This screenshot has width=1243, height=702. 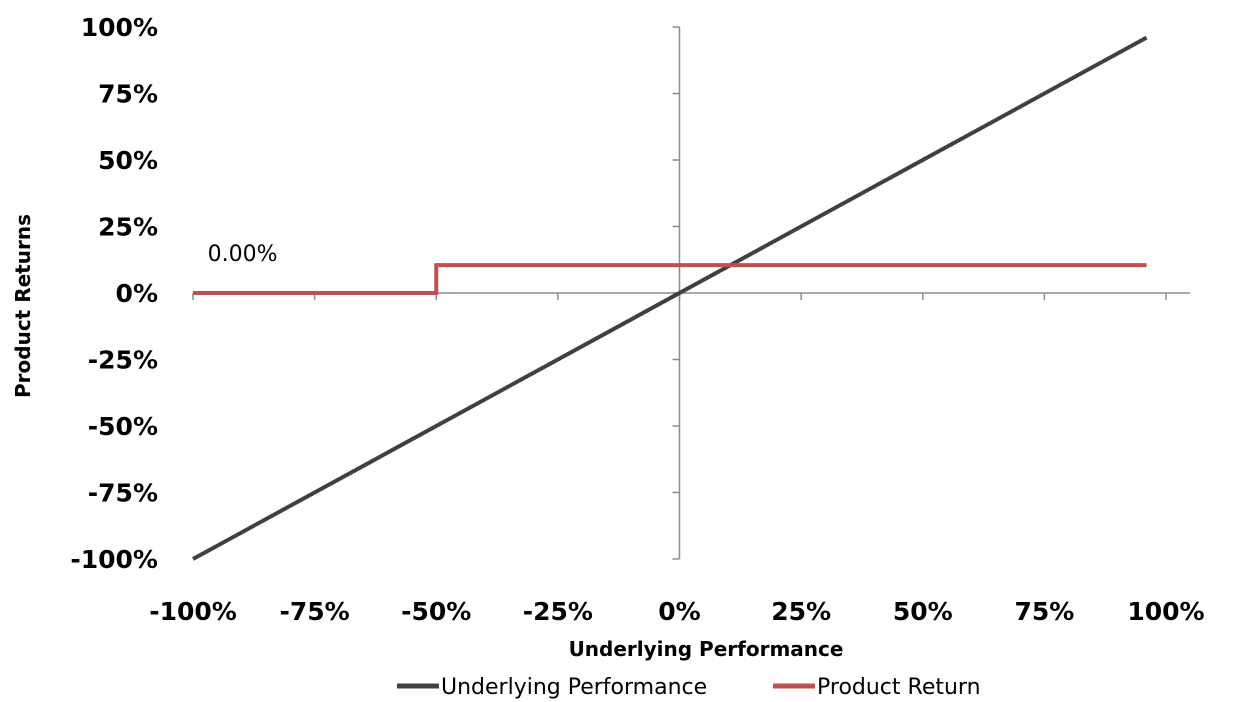 What do you see at coordinates (123, 360) in the screenshot?
I see `y-tick-label: -25%` at bounding box center [123, 360].